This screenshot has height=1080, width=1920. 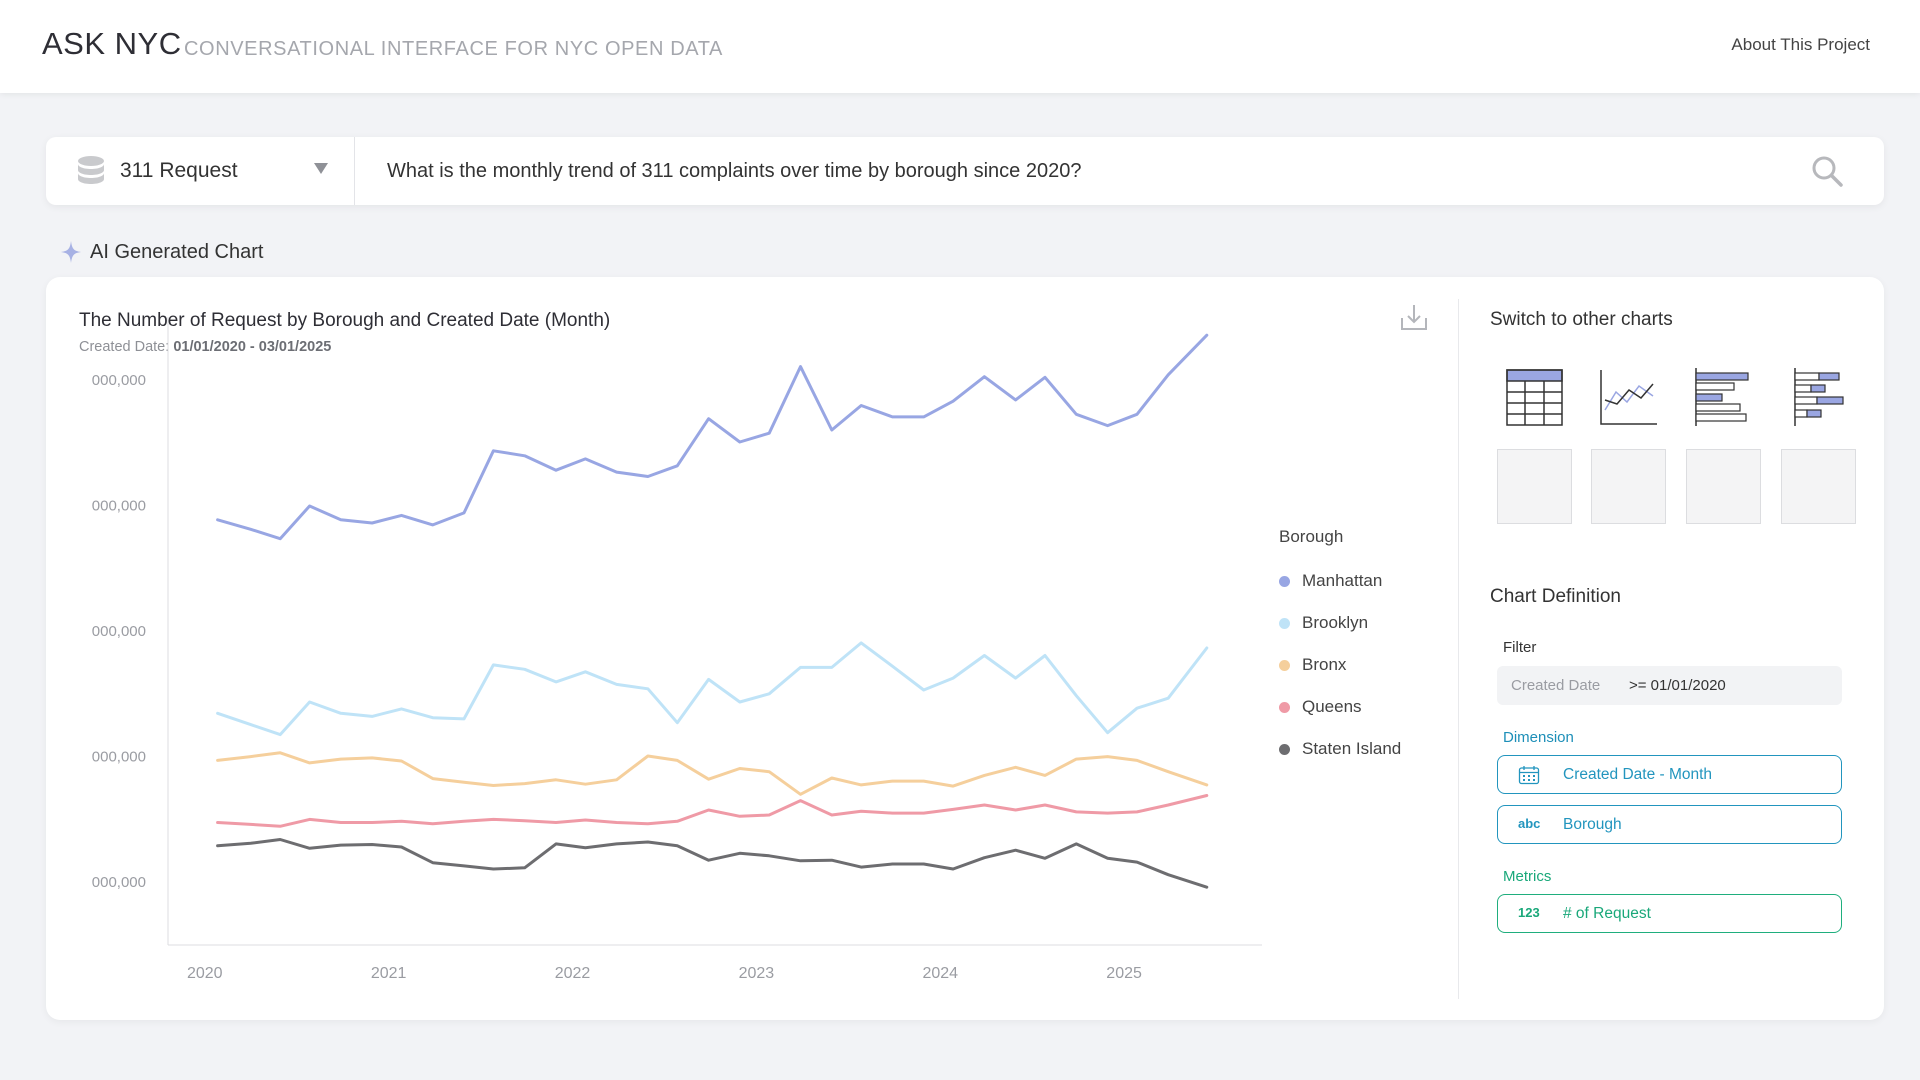 I want to click on filter-value: >= 01/01/2020, so click(x=1677, y=685).